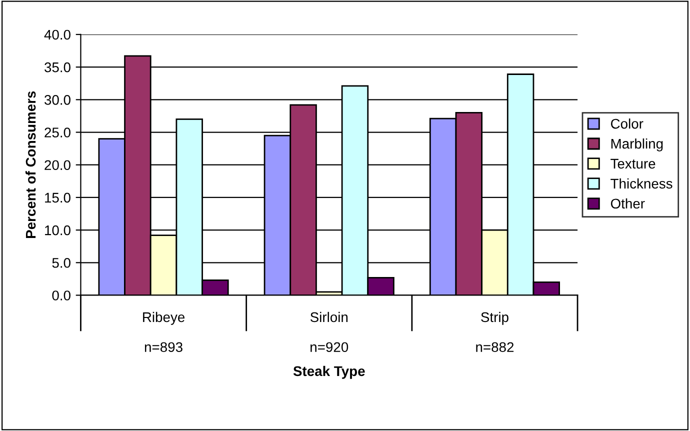 The image size is (690, 431). Describe the element at coordinates (495, 332) in the screenshot. I see `category-label: Strip n=882` at that location.